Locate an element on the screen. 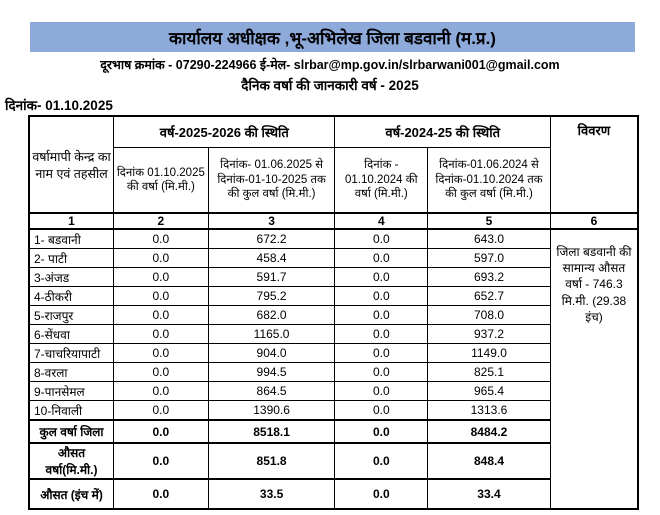 The height and width of the screenshot is (515, 660). rain-value: 1165.0 is located at coordinates (271, 334).